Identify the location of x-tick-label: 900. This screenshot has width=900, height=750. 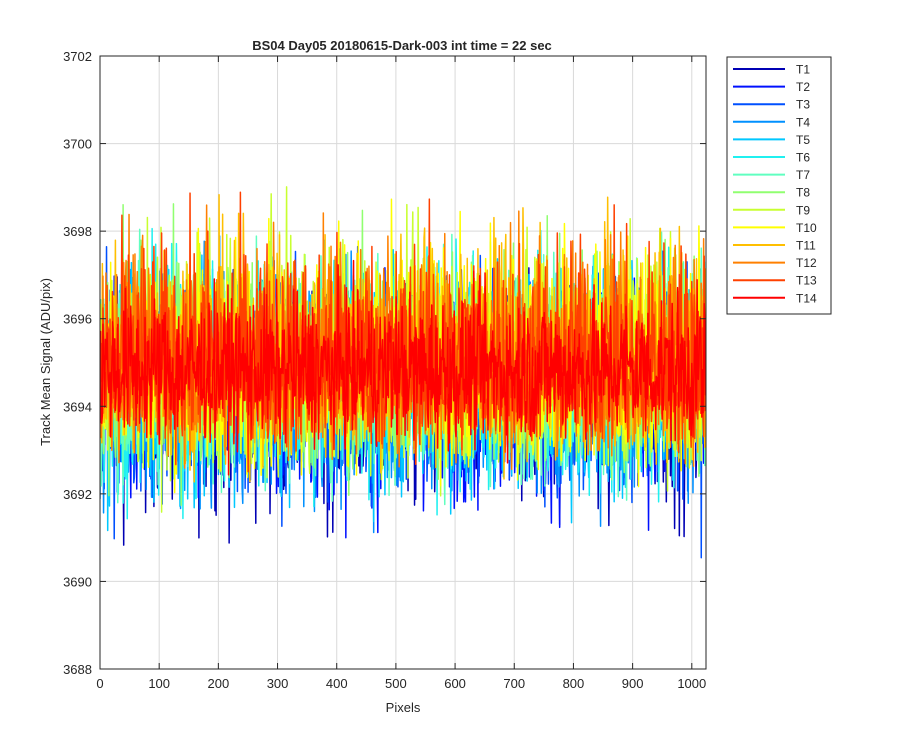
(633, 683).